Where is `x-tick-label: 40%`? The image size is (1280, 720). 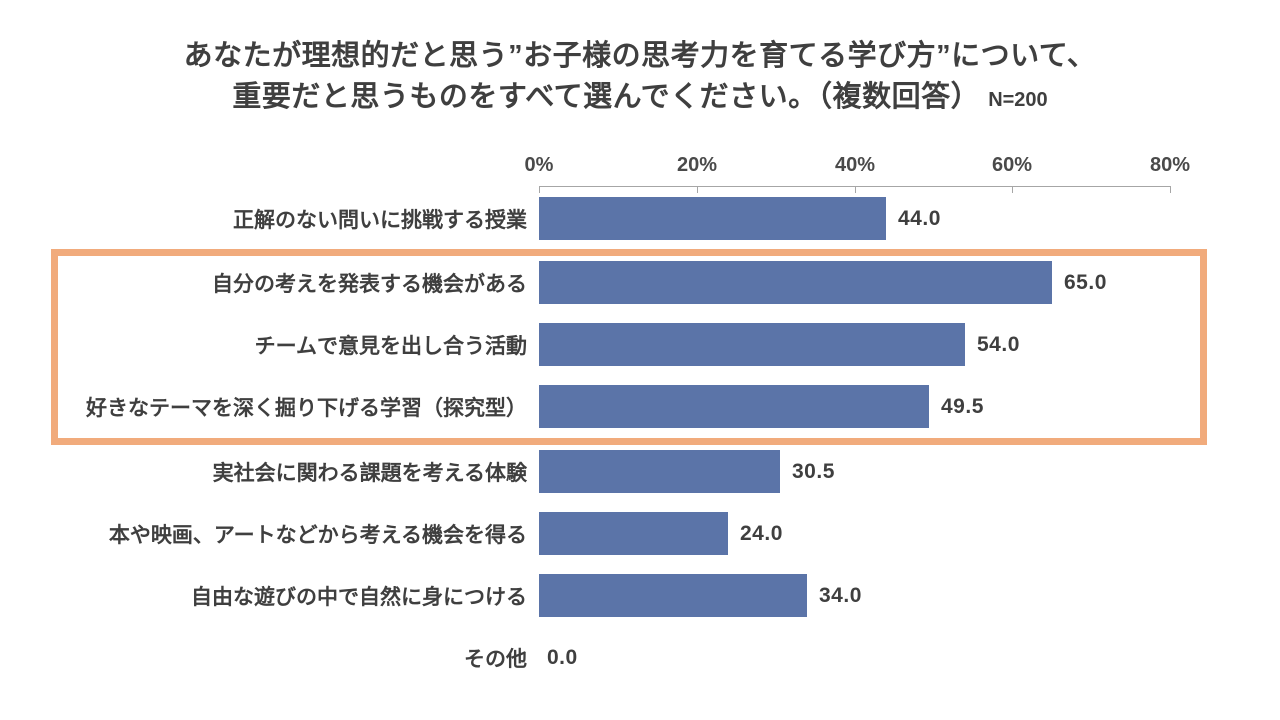 x-tick-label: 40% is located at coordinates (855, 165).